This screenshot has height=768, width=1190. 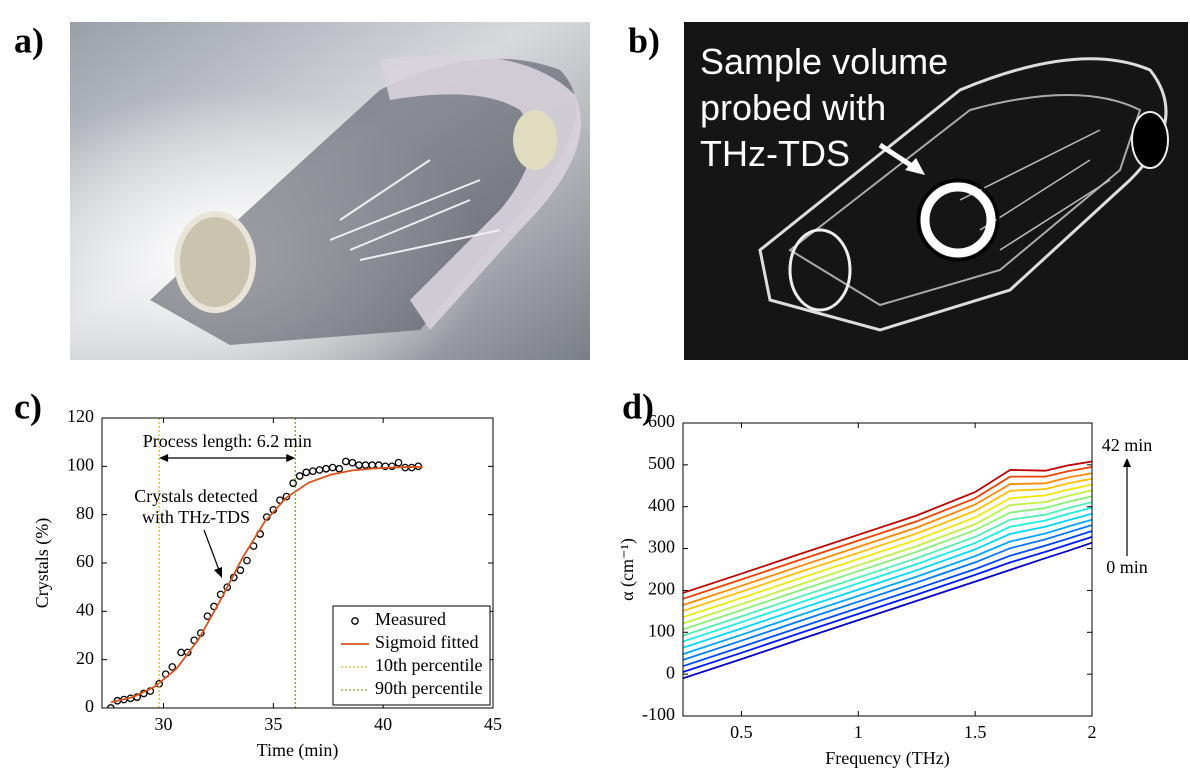 What do you see at coordinates (427, 642) in the screenshot?
I see `legend-label: Sigmoid fitted` at bounding box center [427, 642].